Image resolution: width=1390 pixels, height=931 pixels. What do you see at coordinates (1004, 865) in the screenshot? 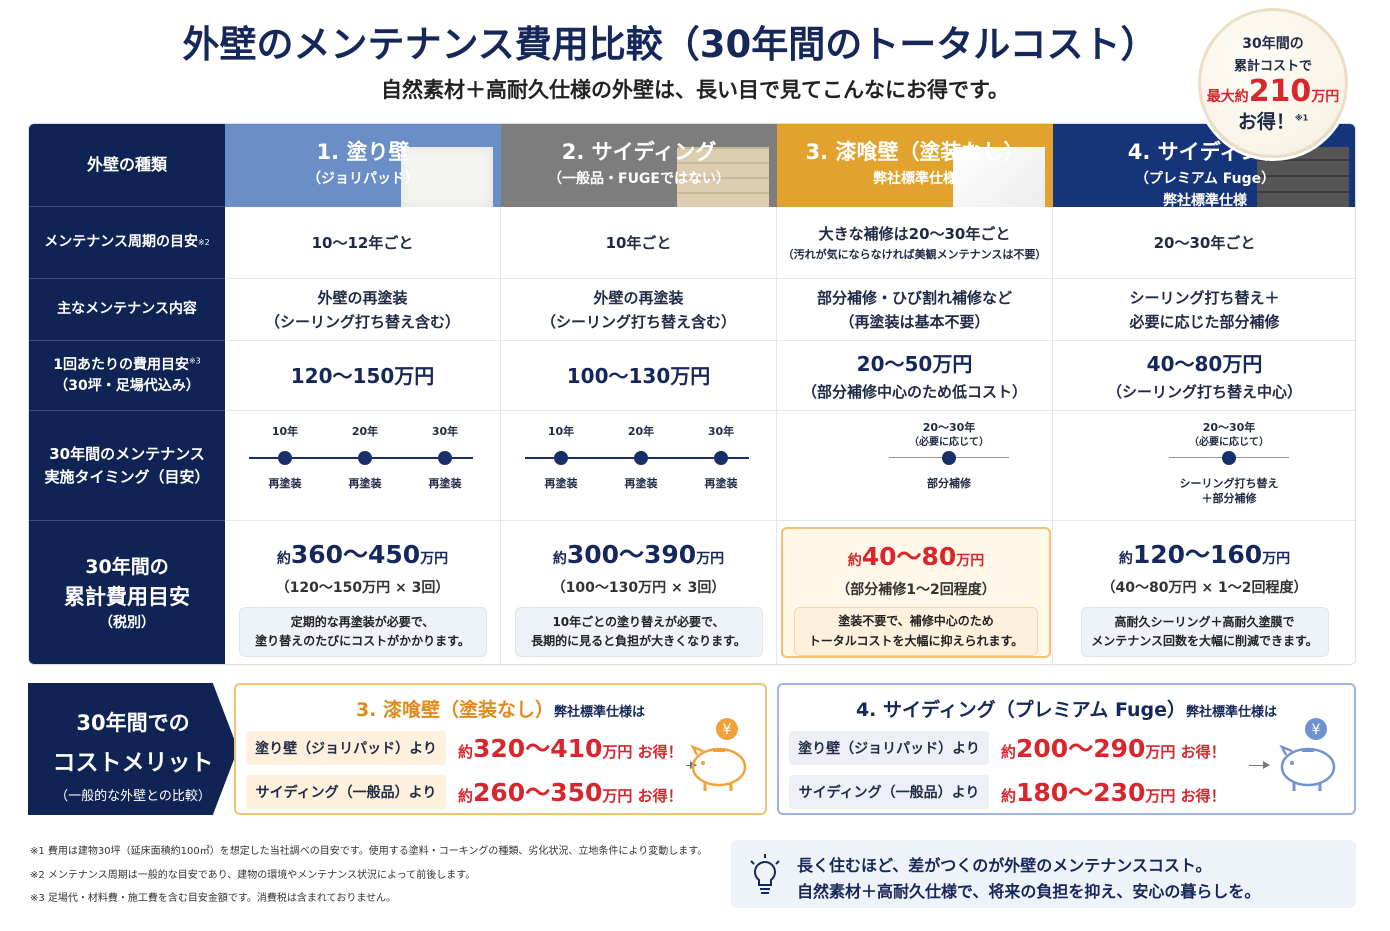
I see `tip-line1: 長く住むほど、差がつくのが外壁のメンテナンスコスト。` at bounding box center [1004, 865].